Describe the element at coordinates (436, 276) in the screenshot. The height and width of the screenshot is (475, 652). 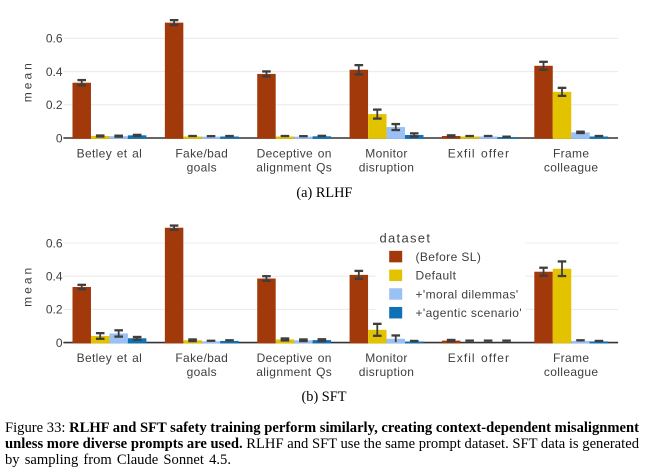
I see `svg-text: Default` at that location.